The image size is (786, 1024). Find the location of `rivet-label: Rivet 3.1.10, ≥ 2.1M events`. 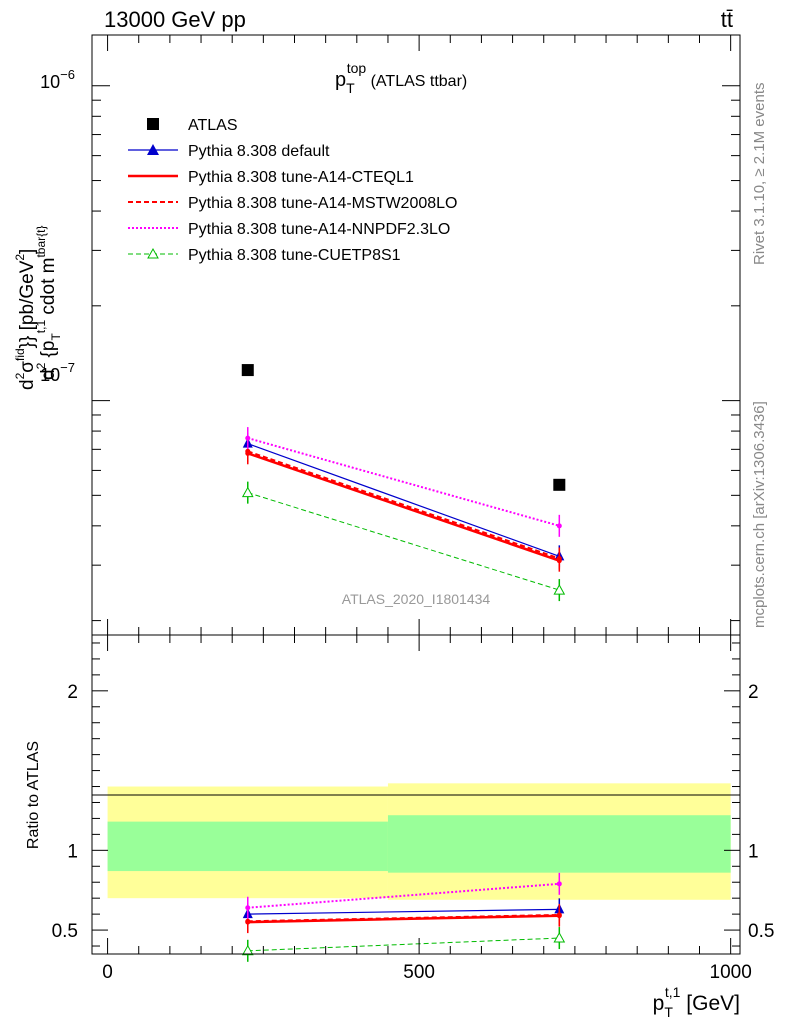

rivet-label: Rivet 3.1.10, ≥ 2.1M events is located at coordinates (759, 174).